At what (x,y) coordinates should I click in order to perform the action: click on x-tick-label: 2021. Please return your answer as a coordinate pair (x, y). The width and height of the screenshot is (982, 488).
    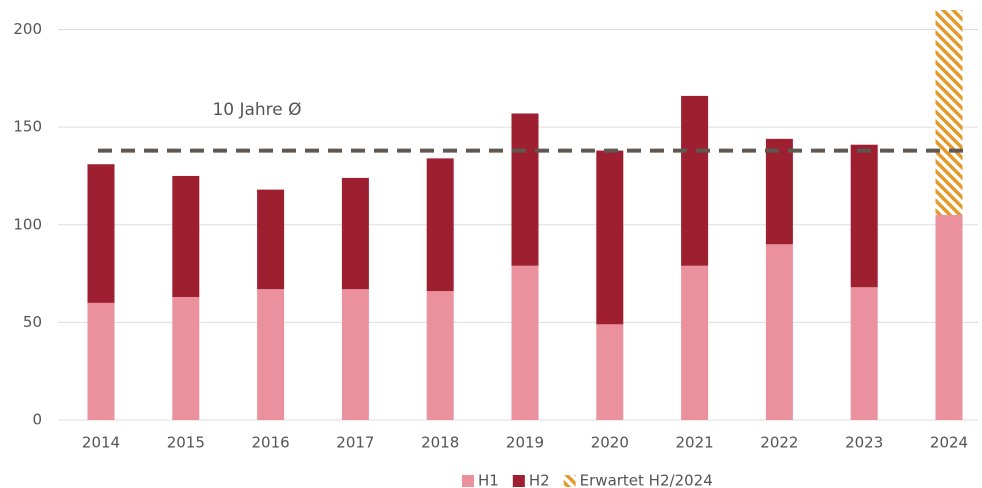
    Looking at the image, I should click on (695, 443).